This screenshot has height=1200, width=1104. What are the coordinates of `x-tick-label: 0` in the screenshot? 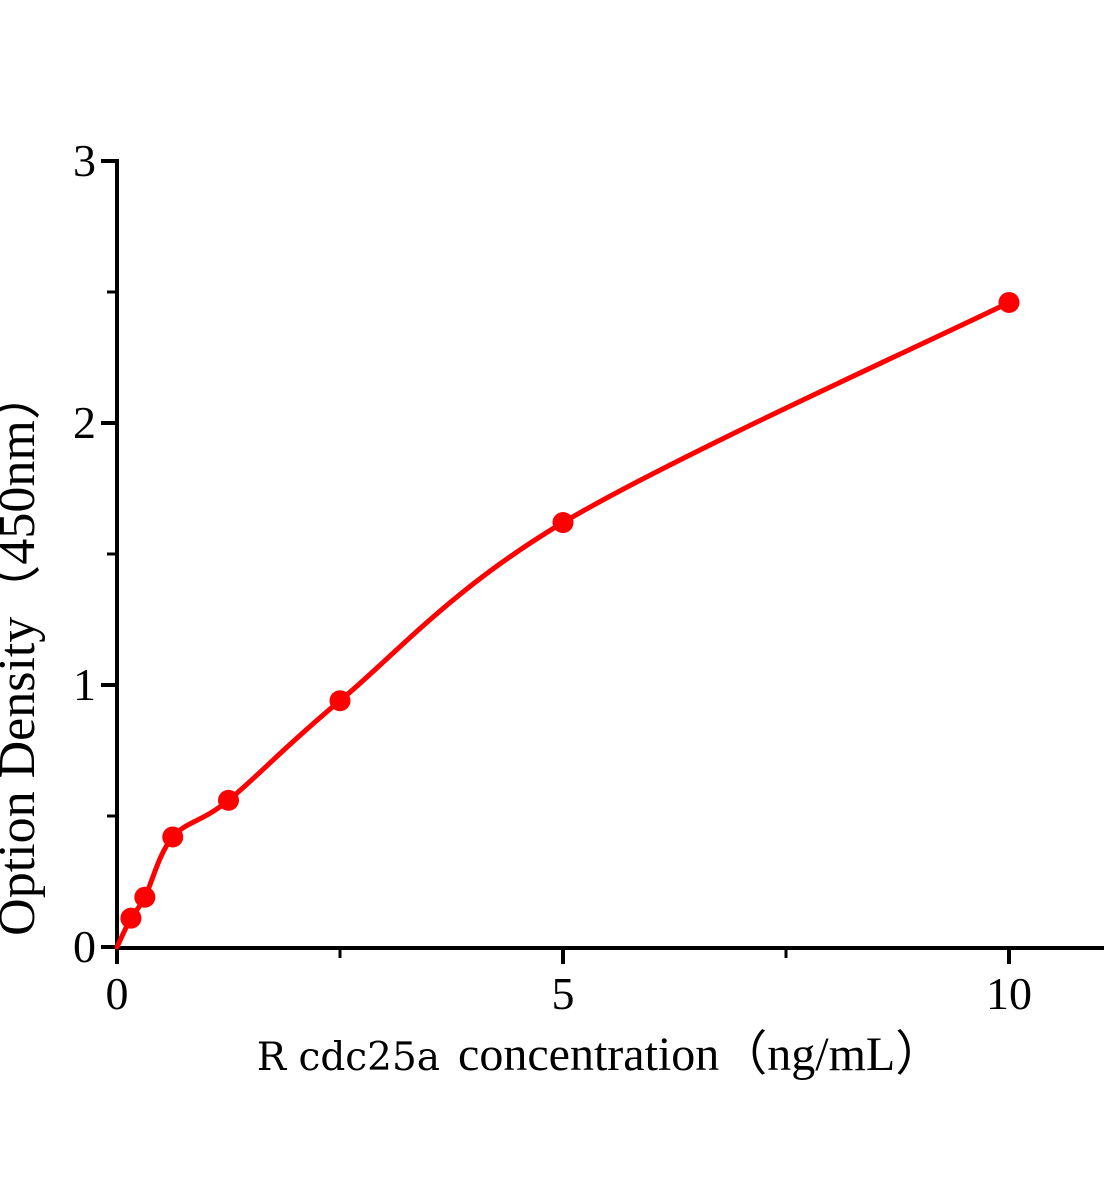 It's located at (117, 993).